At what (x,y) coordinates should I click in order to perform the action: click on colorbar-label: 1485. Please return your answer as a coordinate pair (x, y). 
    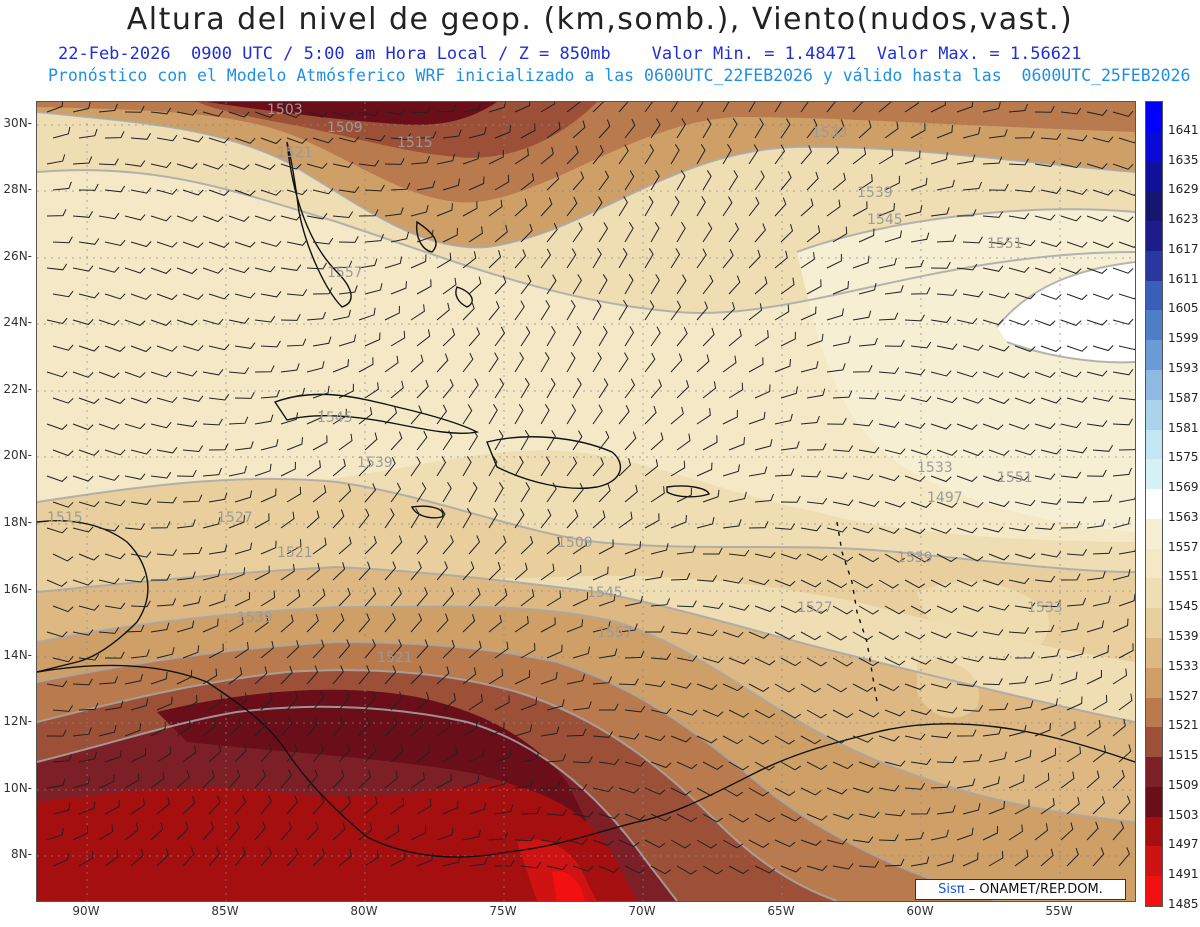
    Looking at the image, I should click on (1183, 904).